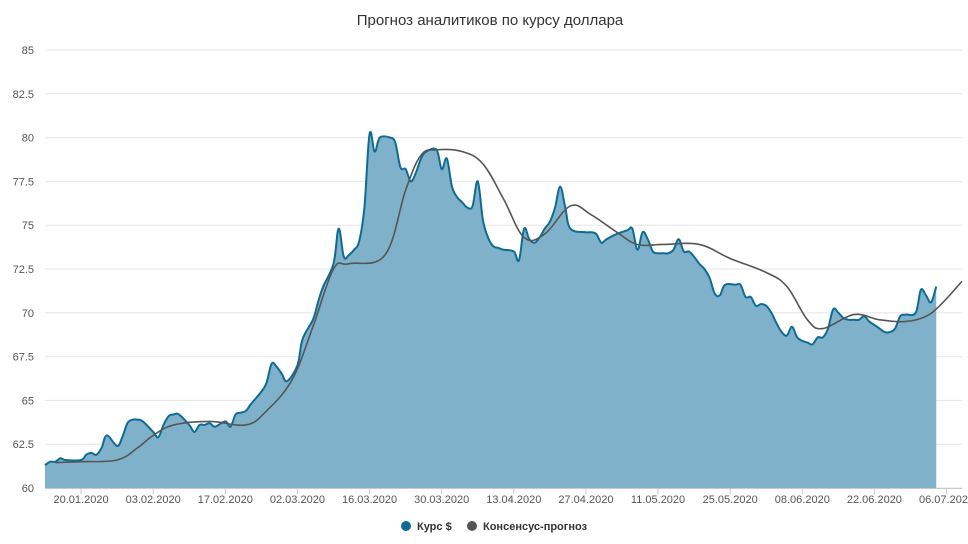 Image resolution: width=968 pixels, height=544 pixels. Describe the element at coordinates (802, 500) in the screenshot. I see `x-tick-label: 08.06.2020` at that location.